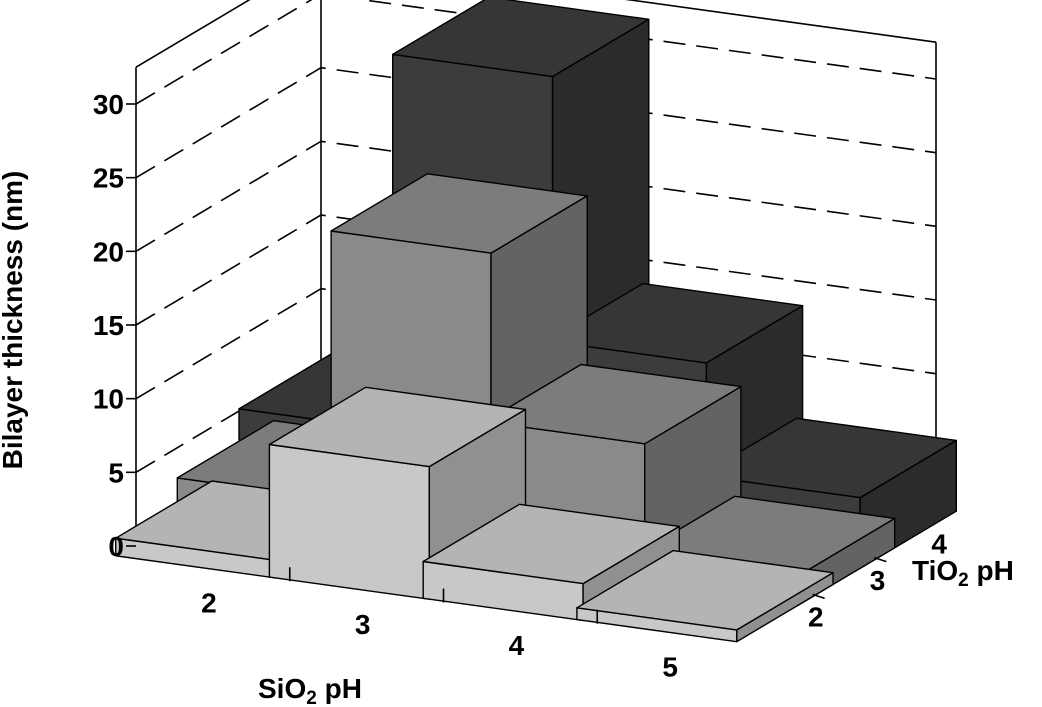 Image resolution: width=1042 pixels, height=707 pixels. I want to click on back-top-edges, so click(536, 34).